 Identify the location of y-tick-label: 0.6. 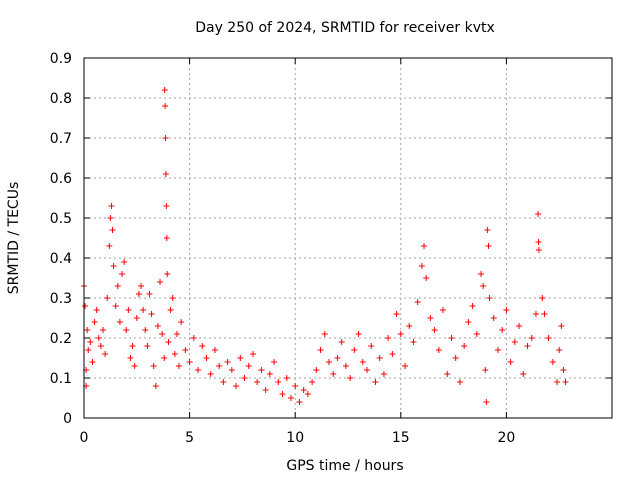
(61, 179).